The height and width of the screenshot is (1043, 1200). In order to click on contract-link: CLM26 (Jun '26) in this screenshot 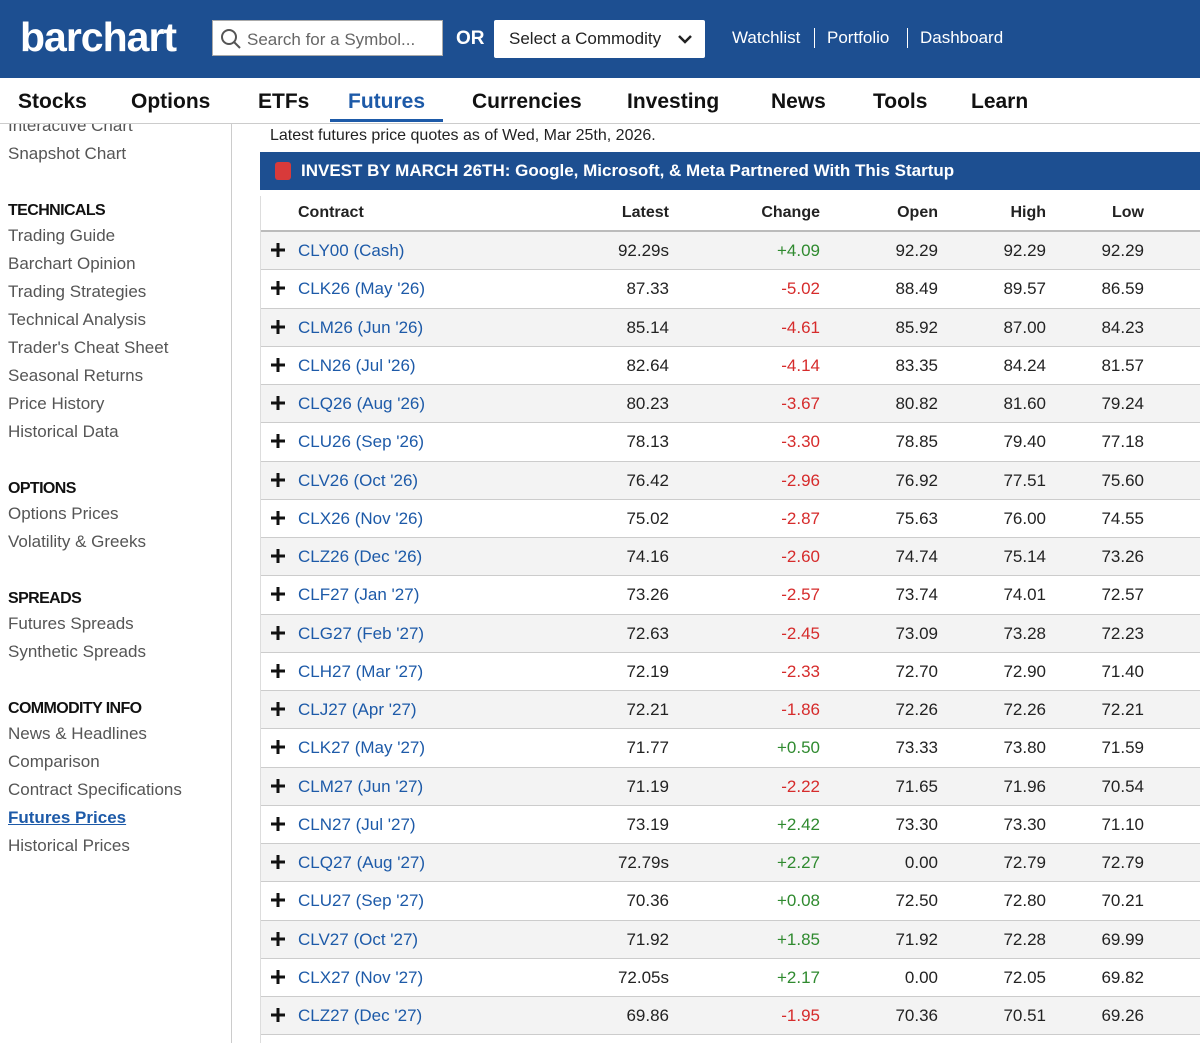, I will do `click(361, 327)`.